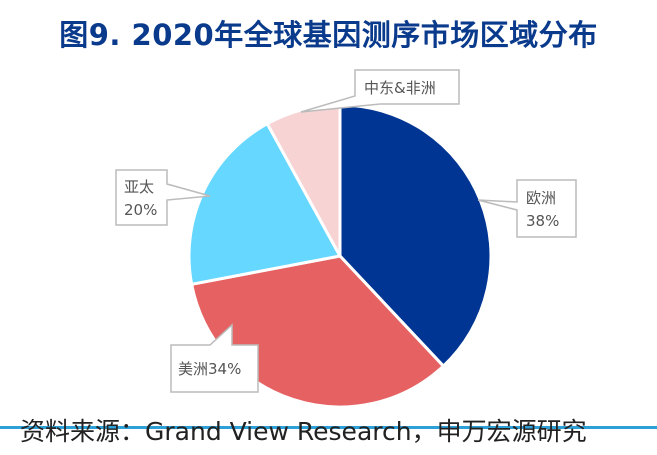 The width and height of the screenshot is (657, 455). I want to click on callout-europe-box, so click(527, 208).